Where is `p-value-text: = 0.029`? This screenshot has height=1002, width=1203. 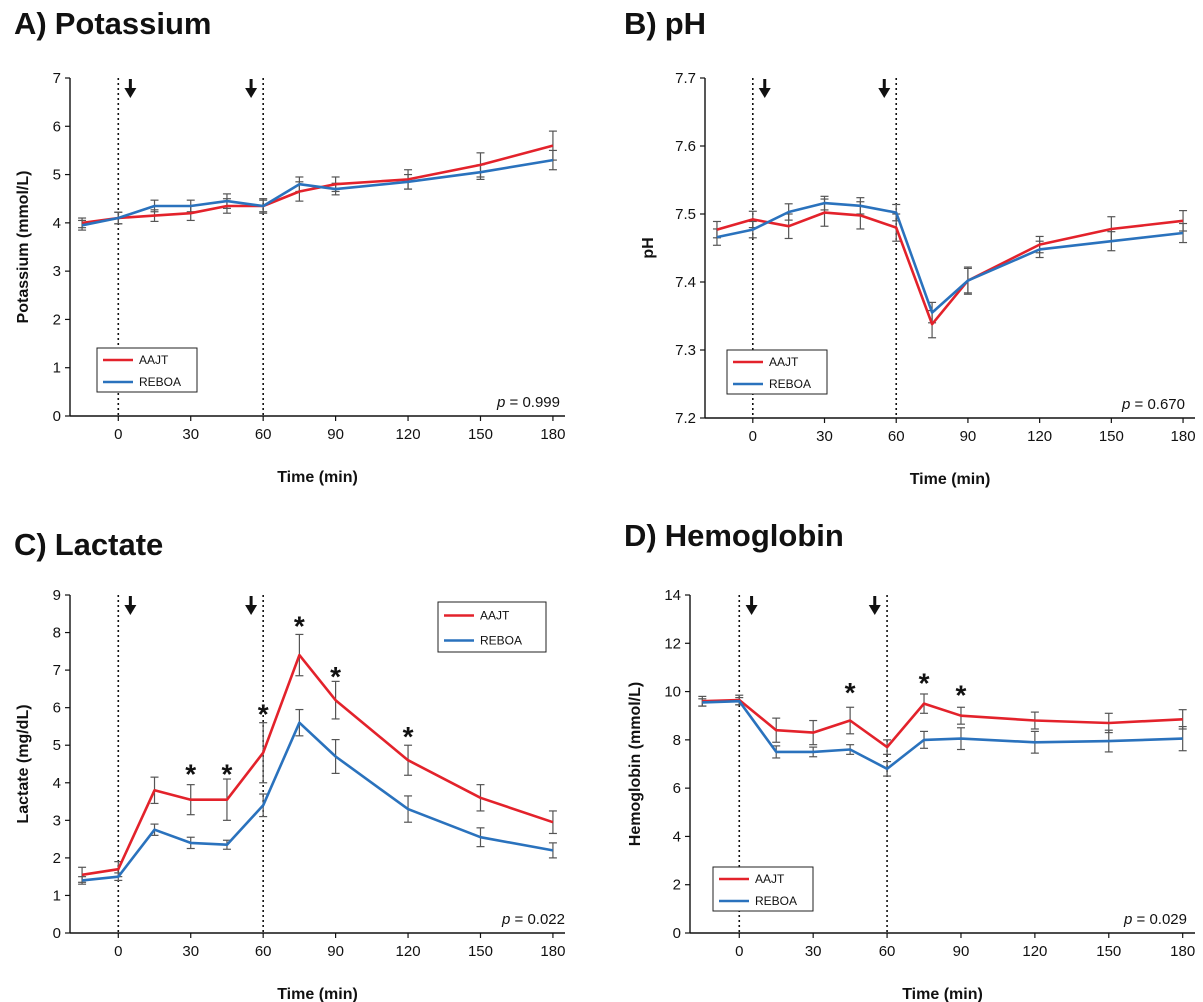
p-value-text: = 0.029 is located at coordinates (1159, 919).